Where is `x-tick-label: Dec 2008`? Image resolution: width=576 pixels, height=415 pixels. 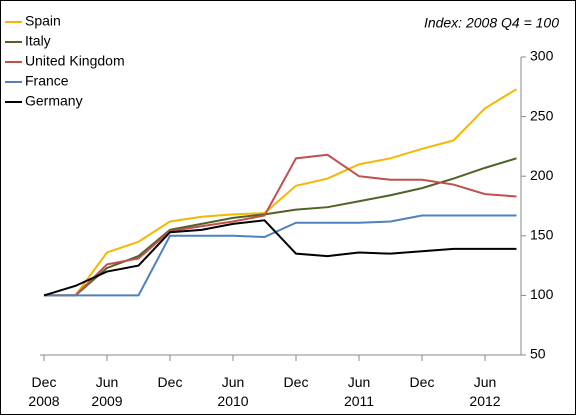
x-tick-label: Dec 2008 is located at coordinates (44, 391).